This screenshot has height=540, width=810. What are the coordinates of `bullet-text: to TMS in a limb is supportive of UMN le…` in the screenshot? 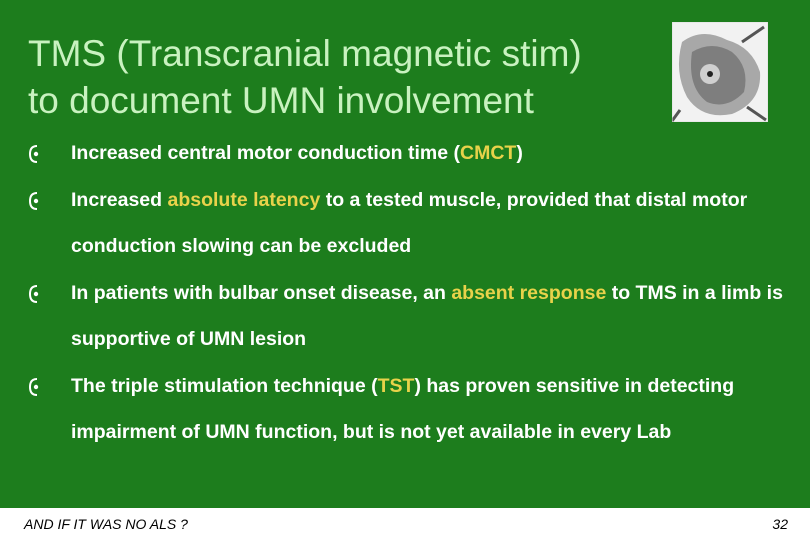 It's located at (427, 316).